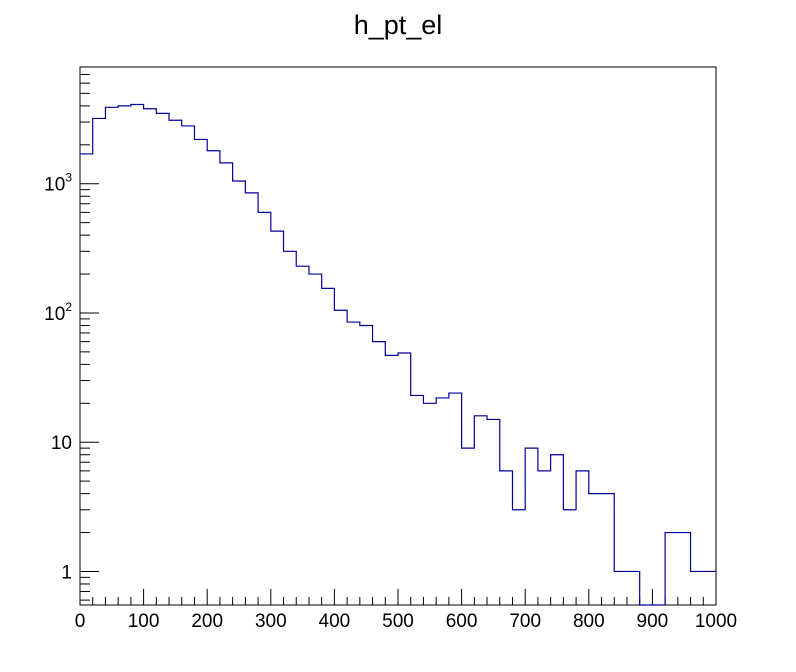 The width and height of the screenshot is (796, 672). Describe the element at coordinates (207, 621) in the screenshot. I see `x-tick-label: 200` at that location.